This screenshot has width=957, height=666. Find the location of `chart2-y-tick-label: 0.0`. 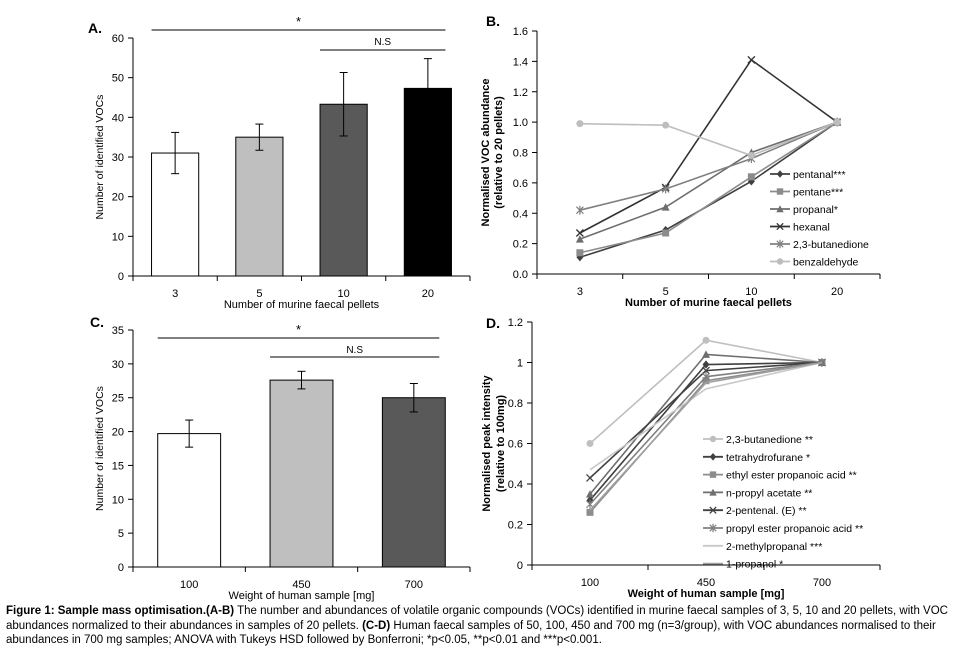

chart2-y-tick-label: 0.0 is located at coordinates (520, 275).